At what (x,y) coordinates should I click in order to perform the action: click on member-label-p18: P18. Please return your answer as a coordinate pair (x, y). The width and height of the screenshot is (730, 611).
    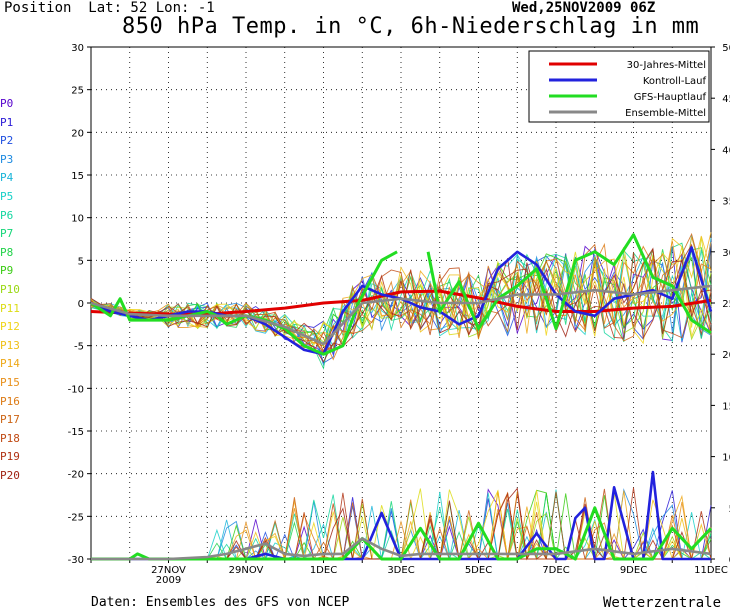
    Looking at the image, I should click on (10, 438).